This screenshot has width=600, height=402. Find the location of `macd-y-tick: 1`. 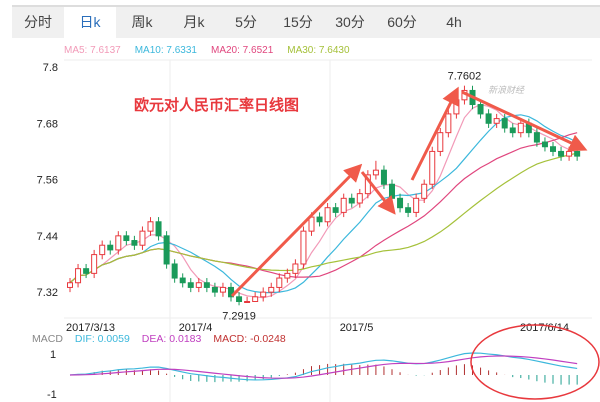

macd-y-tick: 1 is located at coordinates (53, 355).